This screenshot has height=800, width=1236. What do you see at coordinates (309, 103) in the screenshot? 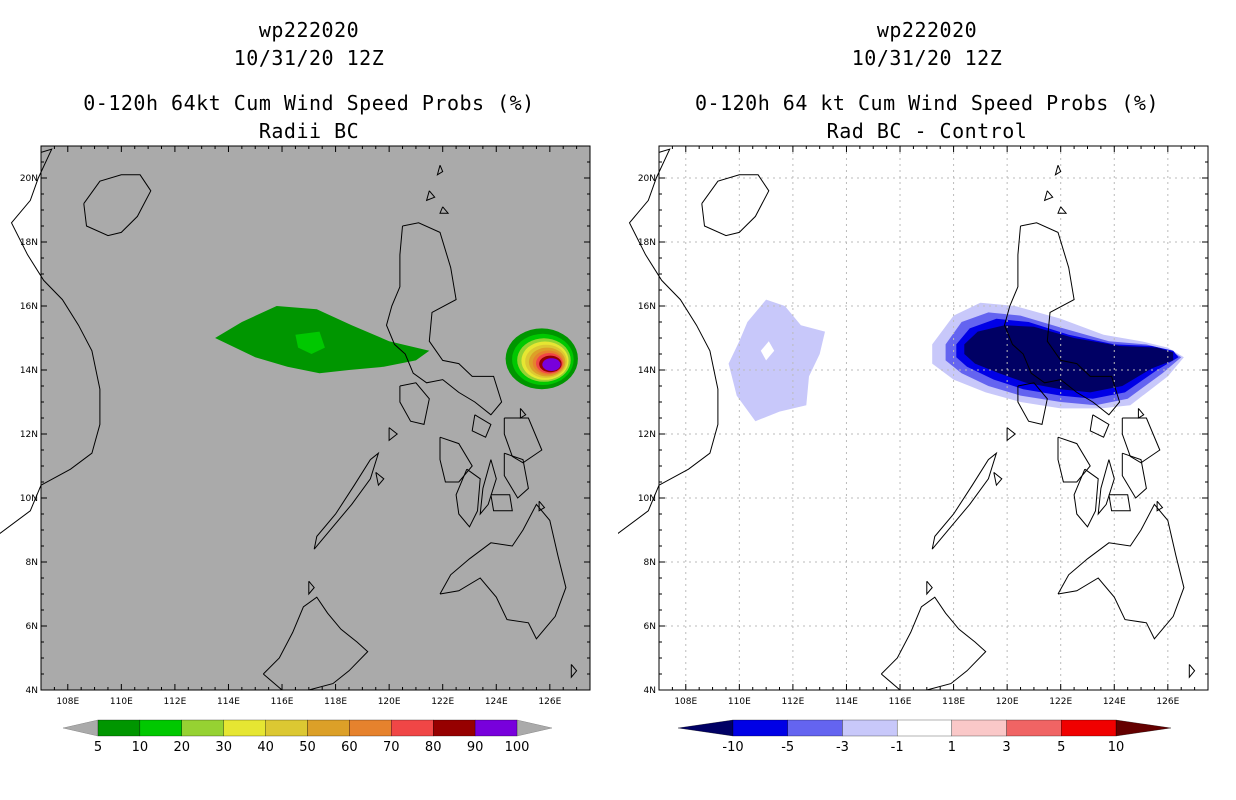
I see `left-product-title: 0-120h 64kt Cum Wind Speed Probs (%)` at bounding box center [309, 103].